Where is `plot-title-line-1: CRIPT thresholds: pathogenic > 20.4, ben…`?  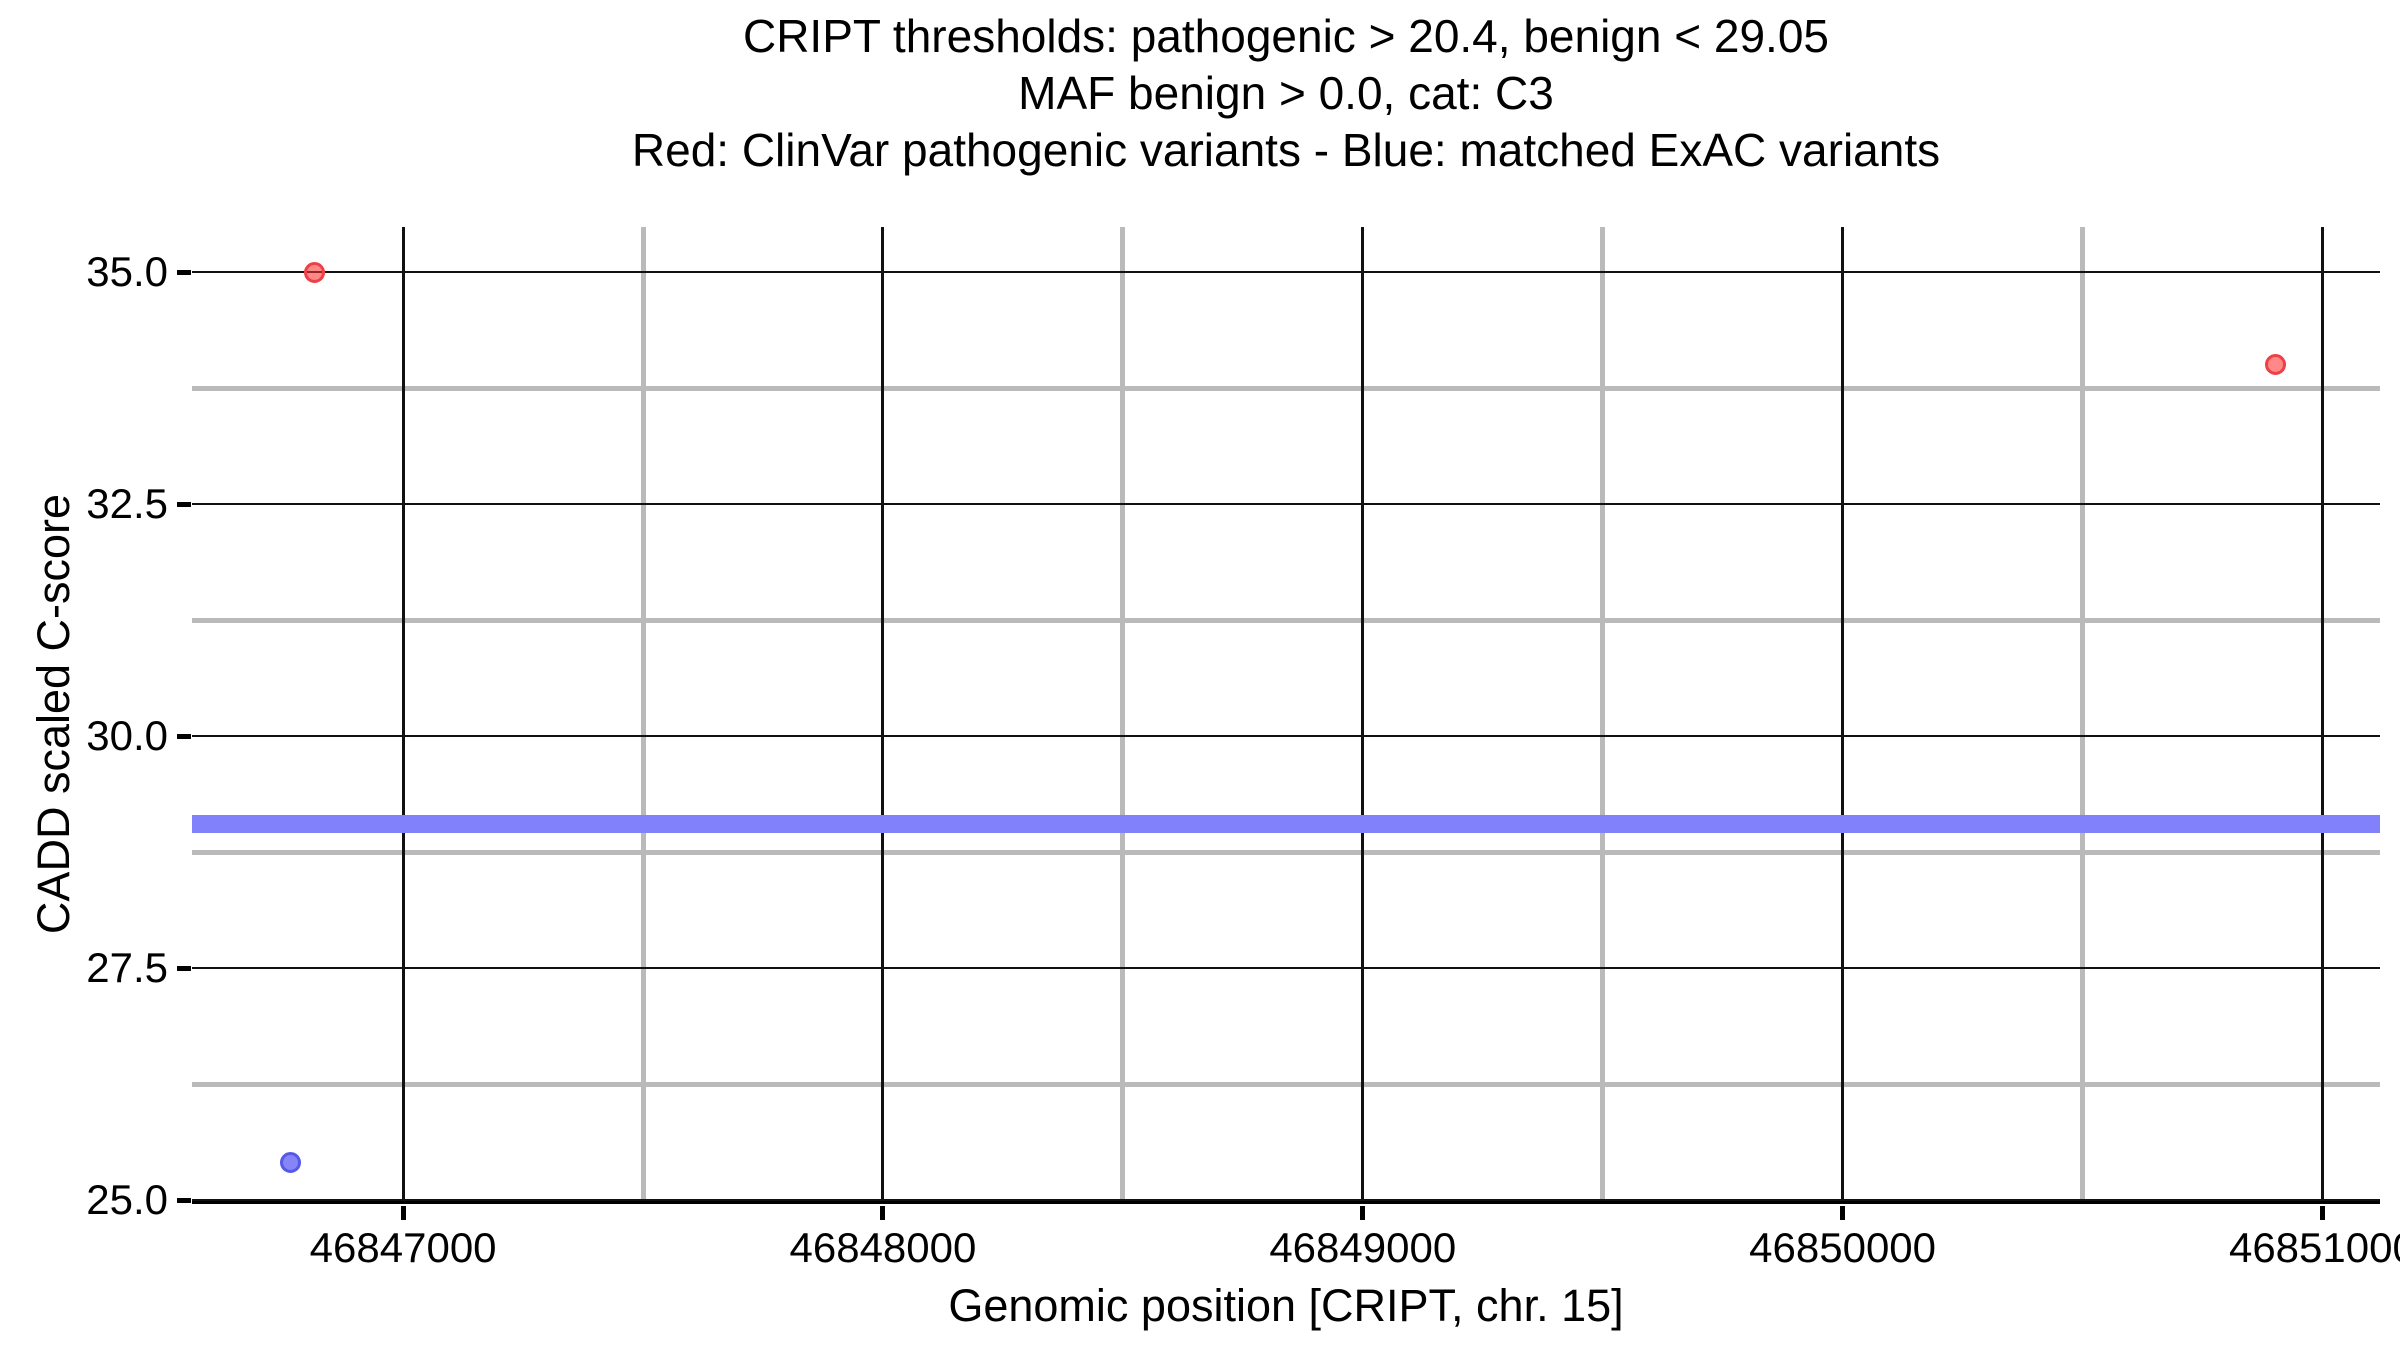 plot-title-line-1: CRIPT thresholds: pathogenic > 20.4, ben… is located at coordinates (1285, 36).